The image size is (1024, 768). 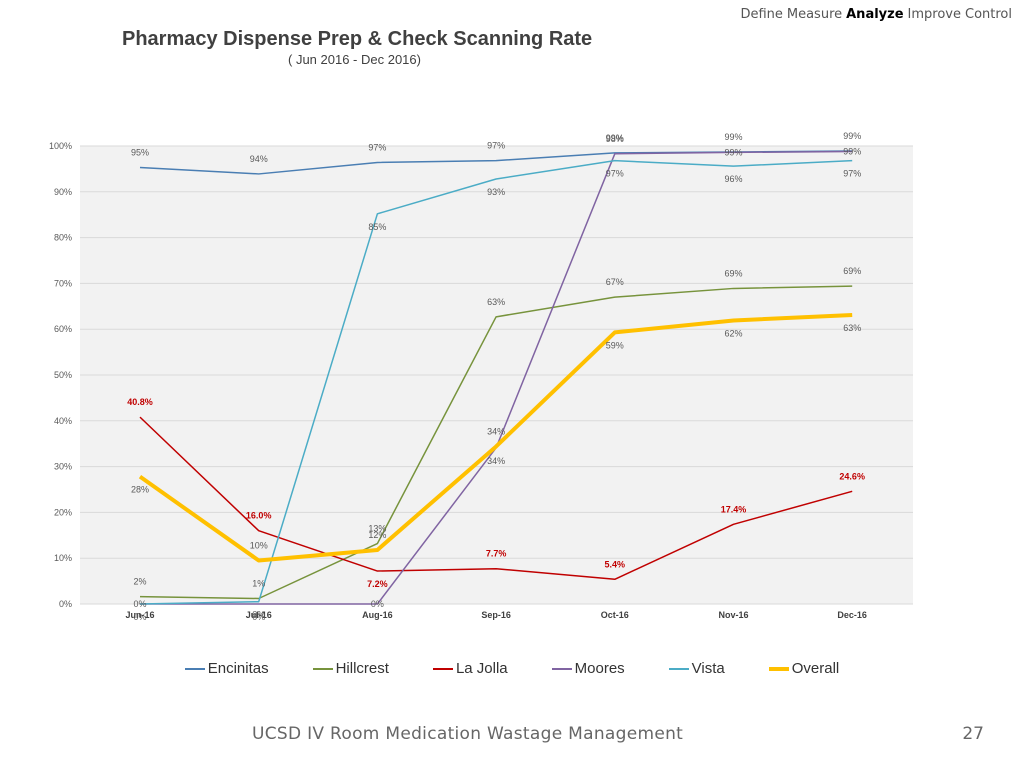 What do you see at coordinates (814, 14) in the screenshot?
I see `phase-measure: Measure` at bounding box center [814, 14].